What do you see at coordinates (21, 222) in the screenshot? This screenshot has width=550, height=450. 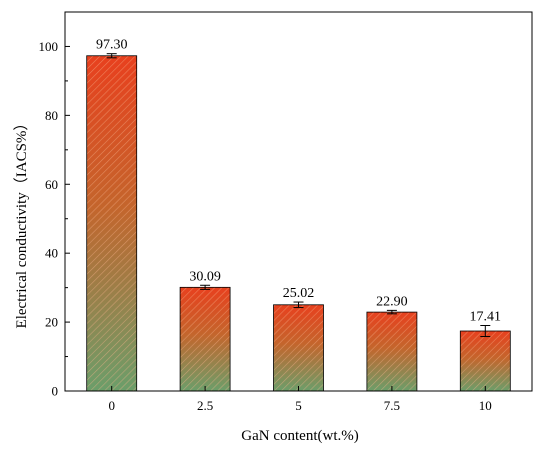 I see `y-axis-title: Electrical conductivity（IACS%）` at bounding box center [21, 222].